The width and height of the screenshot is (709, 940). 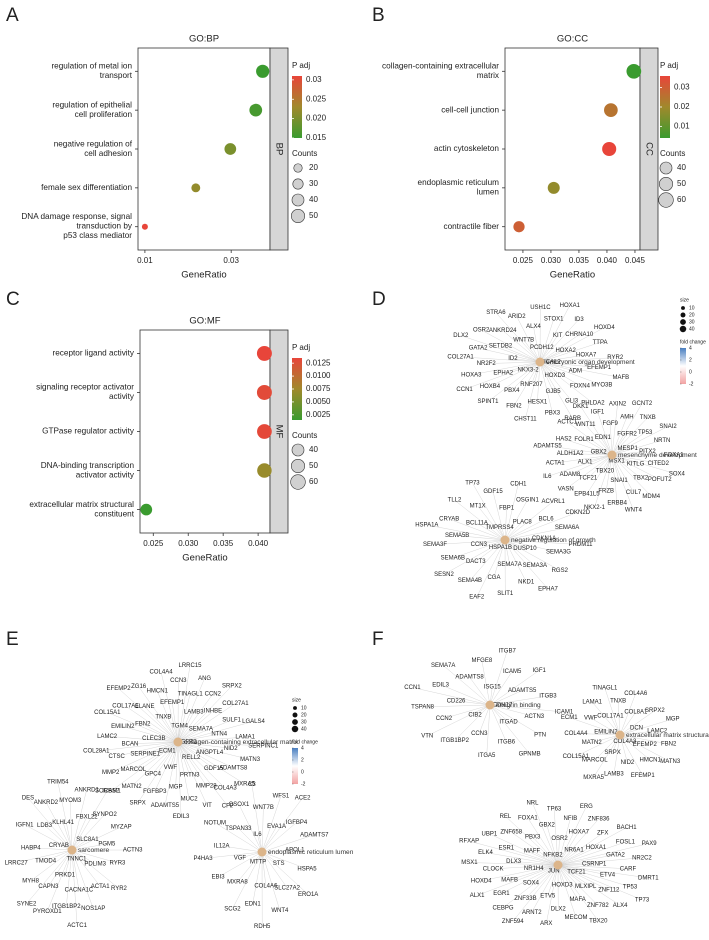 What do you see at coordinates (526, 582) in the screenshot?
I see `gene-label: NKD1` at bounding box center [526, 582].